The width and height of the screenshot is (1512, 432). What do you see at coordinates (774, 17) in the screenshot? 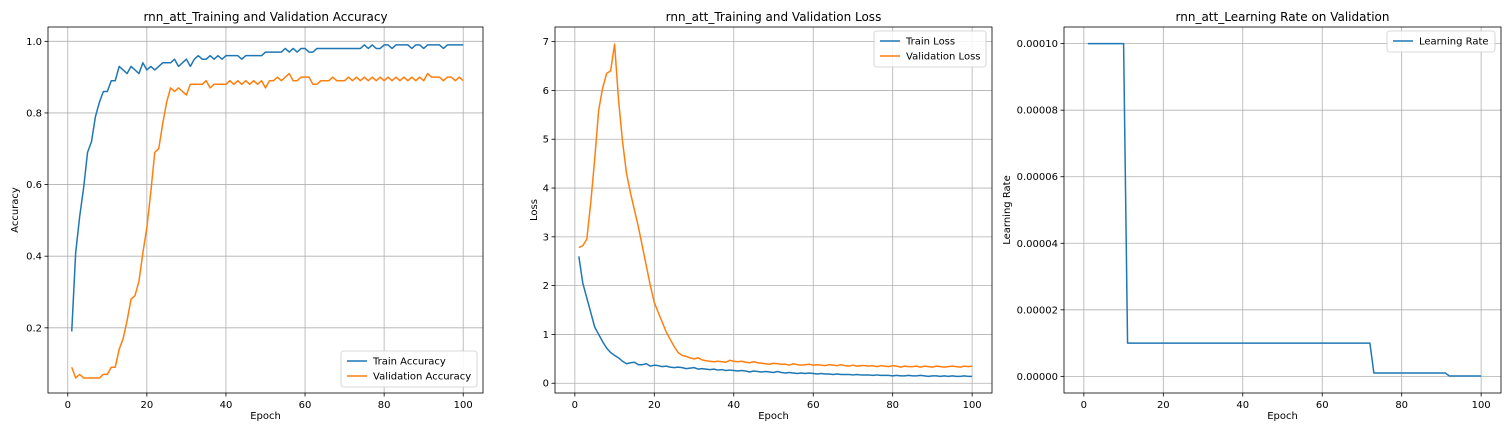
I see `chart-title: rnn_att_Training and Validation Loss` at bounding box center [774, 17].